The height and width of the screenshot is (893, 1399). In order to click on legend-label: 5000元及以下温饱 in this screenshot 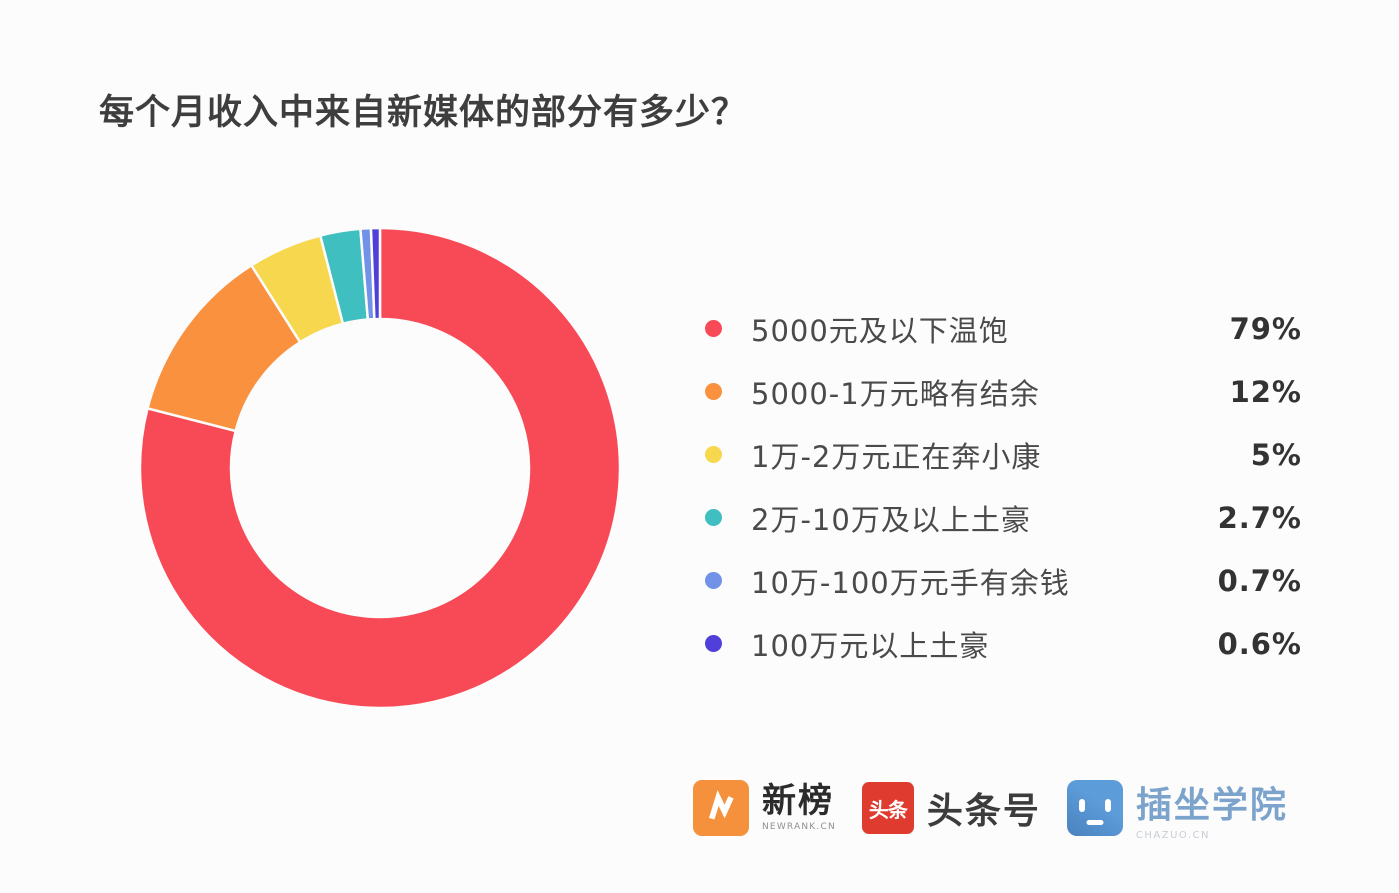, I will do `click(880, 330)`.